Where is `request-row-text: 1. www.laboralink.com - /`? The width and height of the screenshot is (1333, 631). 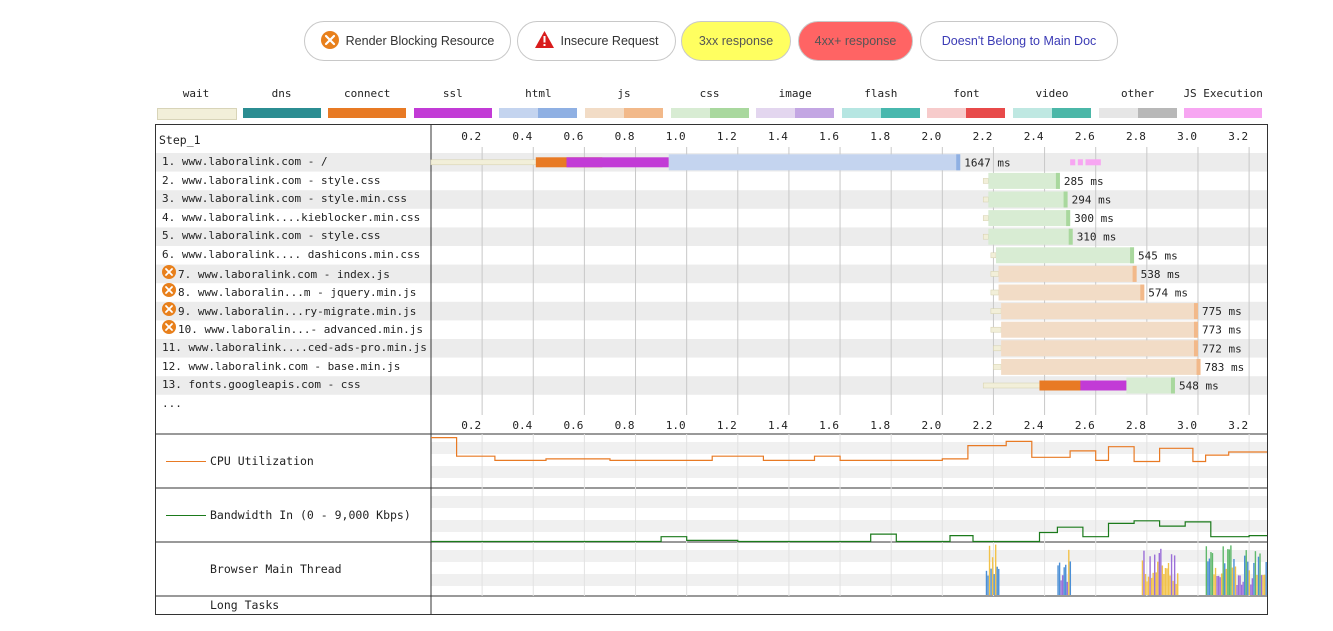
request-row-text: 1. www.laboralink.com - / is located at coordinates (245, 161).